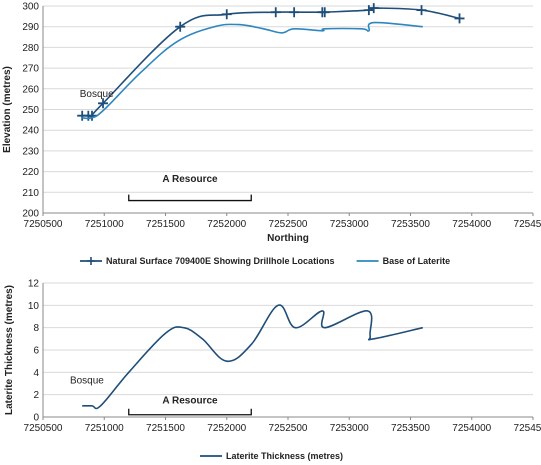 This screenshot has height=465, width=541. What do you see at coordinates (30, 69) in the screenshot?
I see `y-tick-label: 270` at bounding box center [30, 69].